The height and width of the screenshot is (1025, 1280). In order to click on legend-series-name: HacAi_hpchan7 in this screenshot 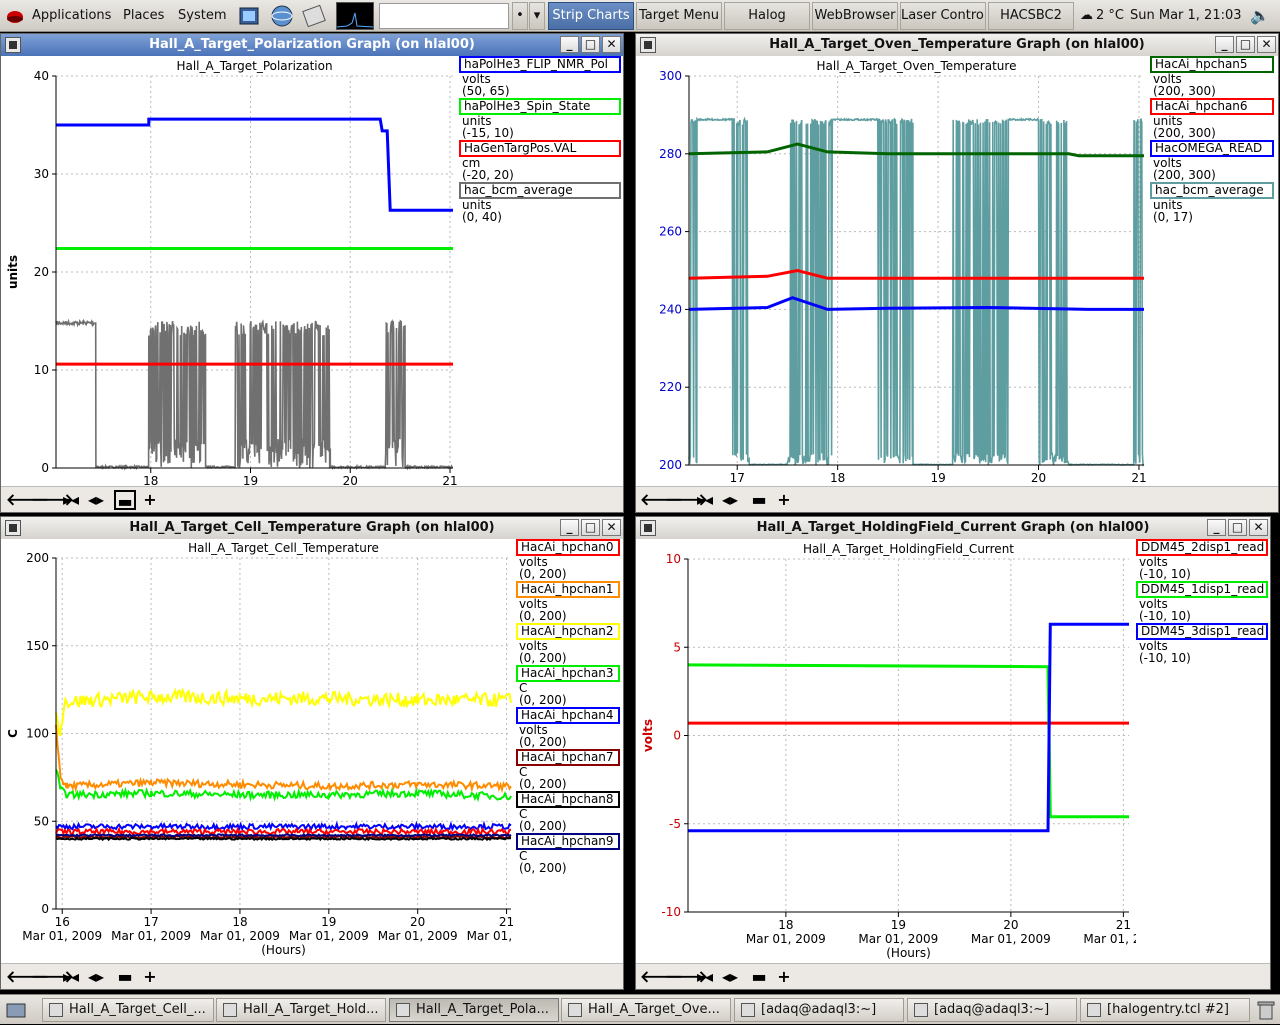, I will do `click(568, 757)`.